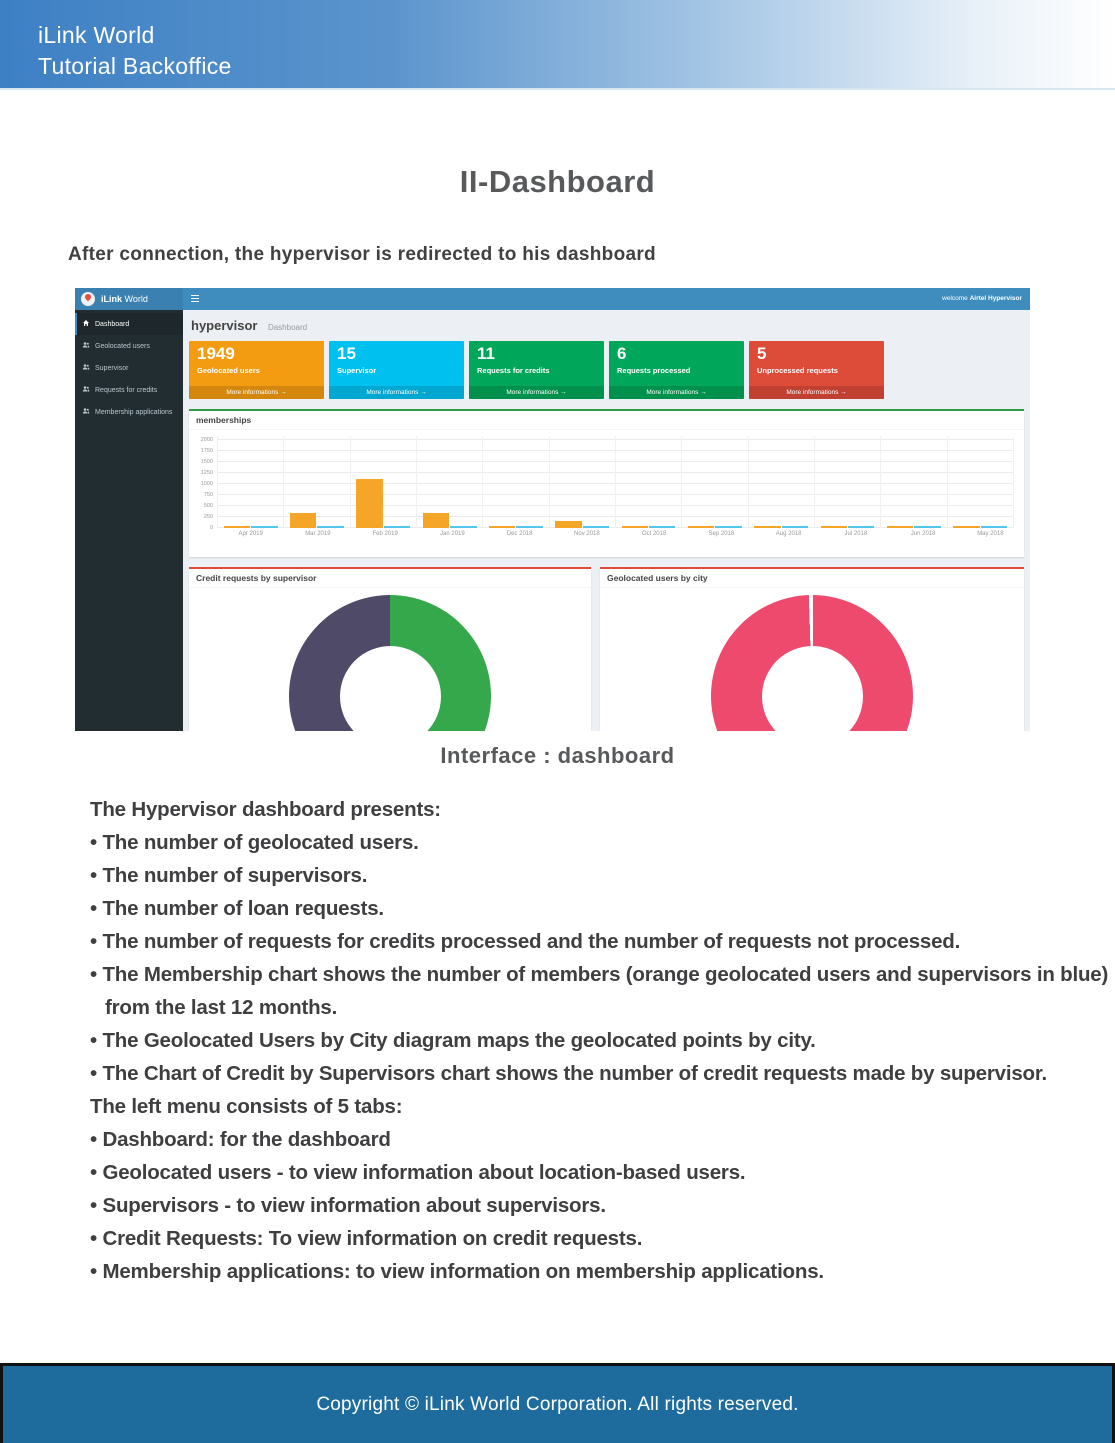  Describe the element at coordinates (995, 298) in the screenshot. I see `welcome-username: Airtel Hypervisor` at that location.